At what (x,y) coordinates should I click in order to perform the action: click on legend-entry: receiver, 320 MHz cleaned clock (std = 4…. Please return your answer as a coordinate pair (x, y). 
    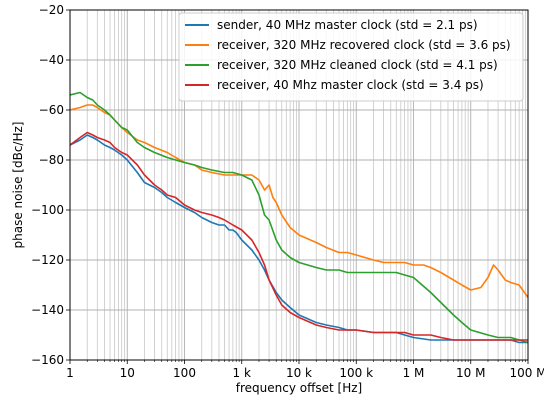
    Looking at the image, I should click on (357, 65).